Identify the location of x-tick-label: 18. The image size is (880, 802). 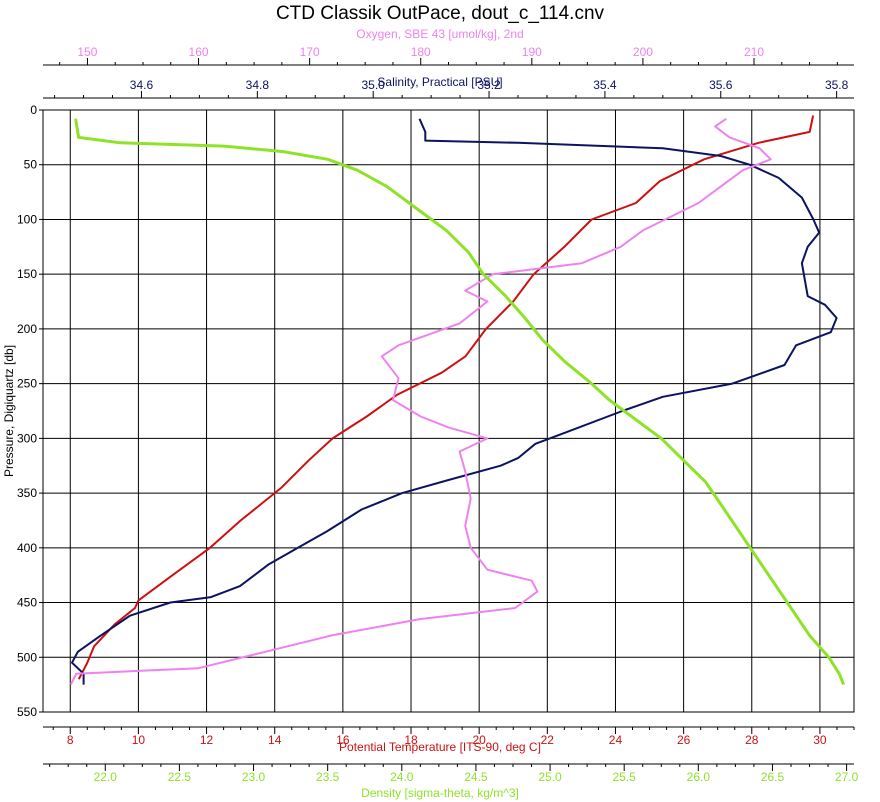
(411, 740).